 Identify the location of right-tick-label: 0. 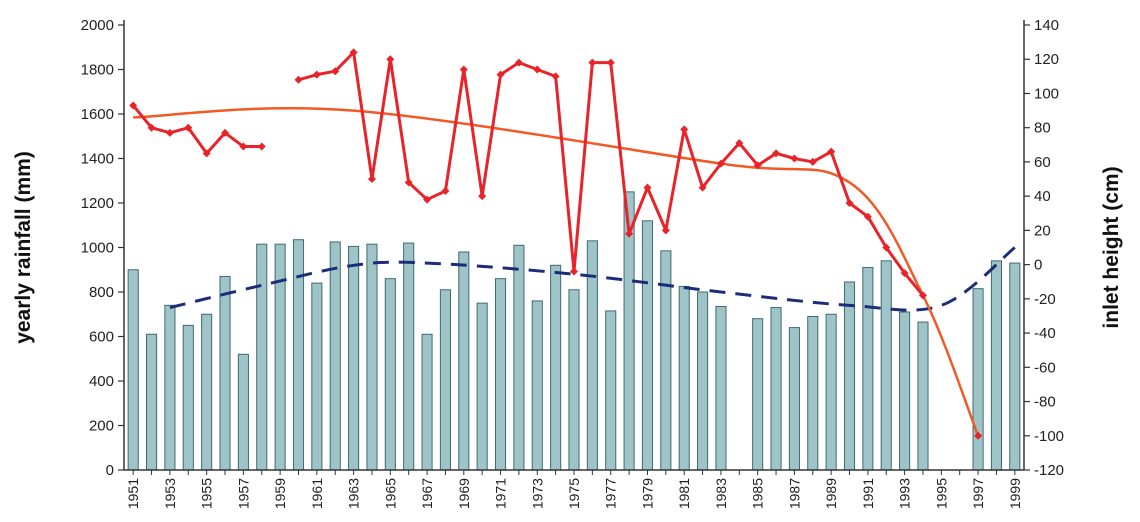
(1038, 265).